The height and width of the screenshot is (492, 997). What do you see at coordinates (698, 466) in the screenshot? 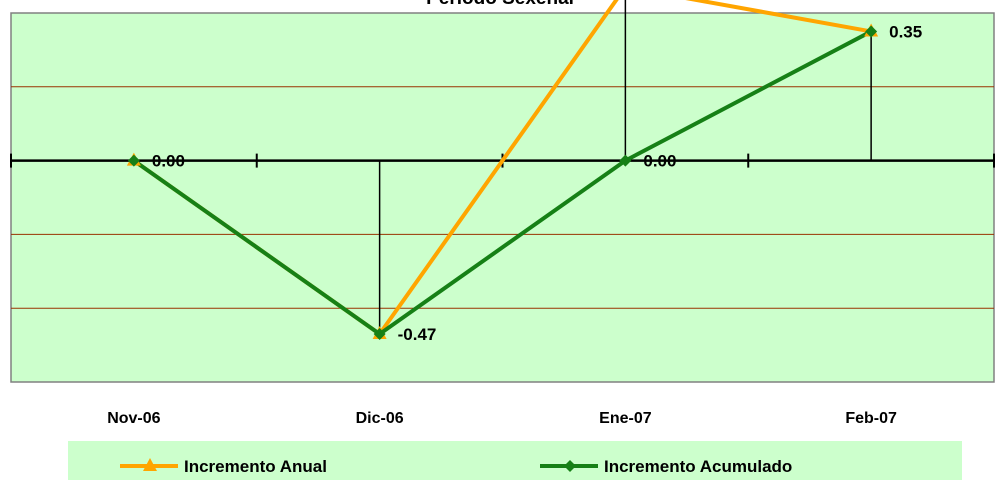
I see `legend-label: Incremento Acumulado` at bounding box center [698, 466].